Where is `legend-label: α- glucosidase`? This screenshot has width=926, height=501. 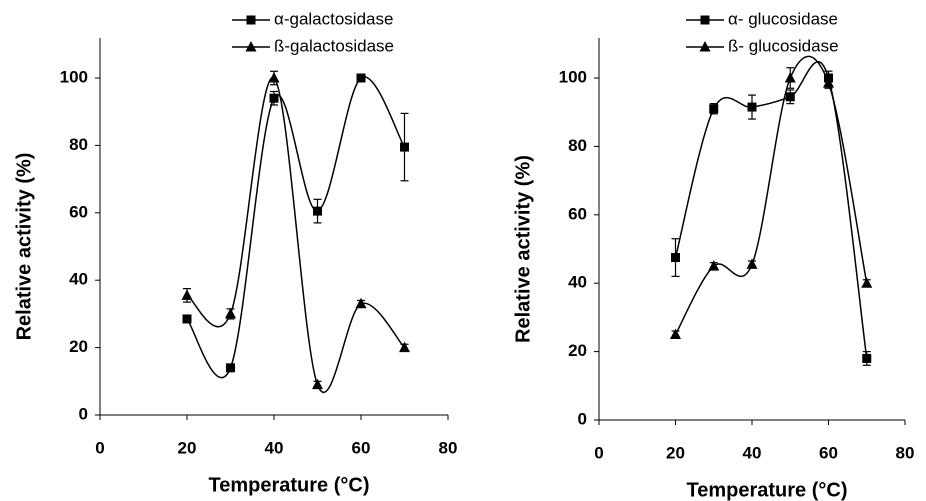
legend-label: α- glucosidase is located at coordinates (783, 18).